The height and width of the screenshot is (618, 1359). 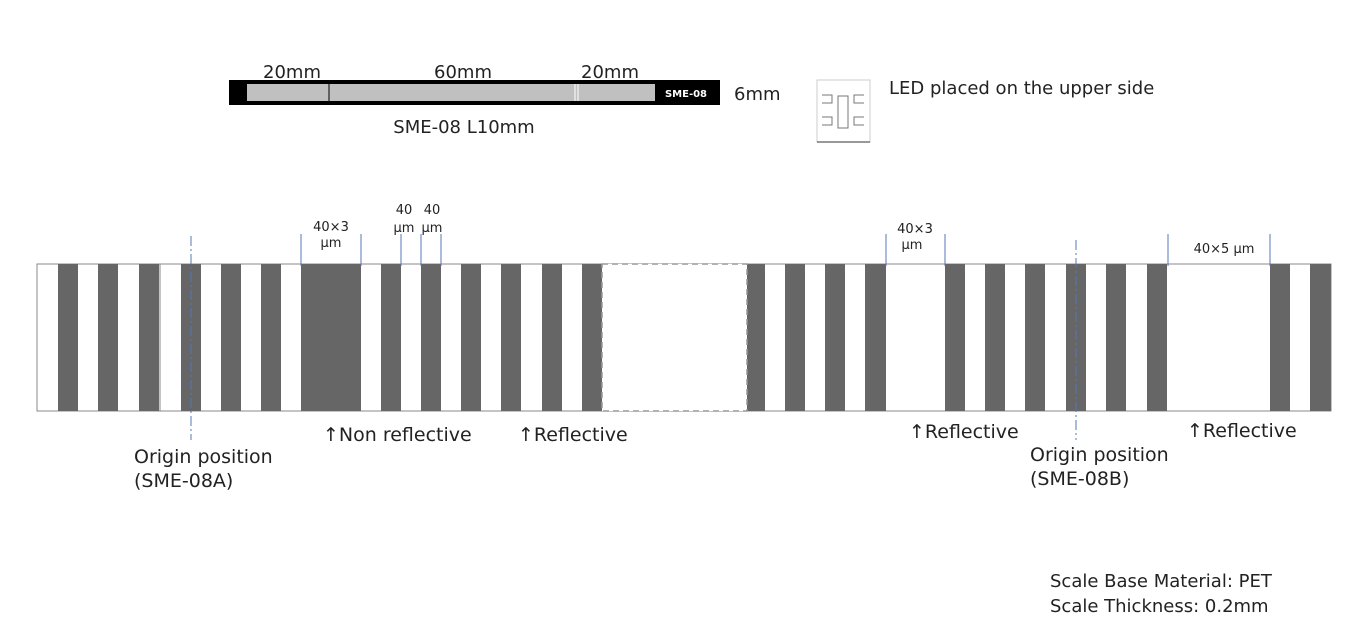 I want to click on scale-window, so click(x=451, y=92).